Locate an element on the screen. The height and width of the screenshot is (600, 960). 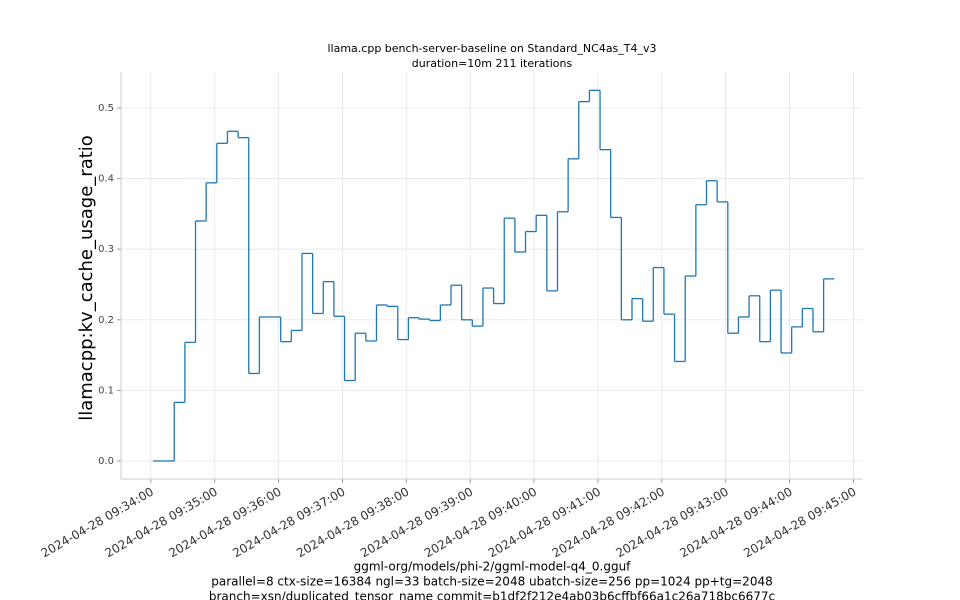
x-tick-label: 2024-04-28 09:34:00 is located at coordinates (97, 523).